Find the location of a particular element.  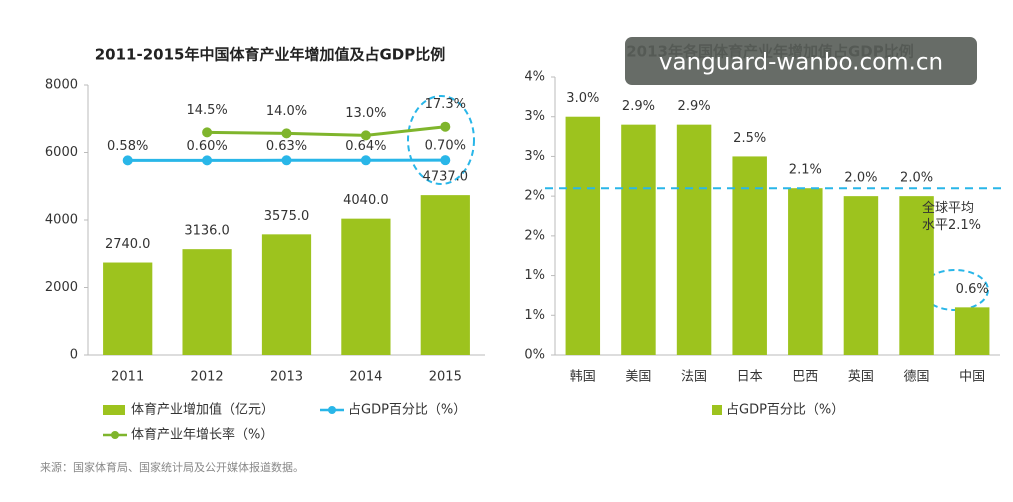

highlight-ellipse is located at coordinates (441, 140).